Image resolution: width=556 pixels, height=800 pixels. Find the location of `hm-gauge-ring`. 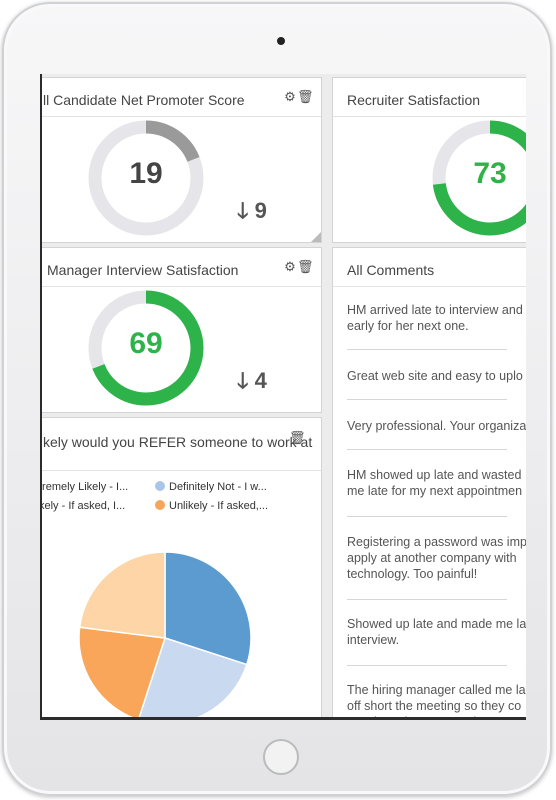

hm-gauge-ring is located at coordinates (146, 348).